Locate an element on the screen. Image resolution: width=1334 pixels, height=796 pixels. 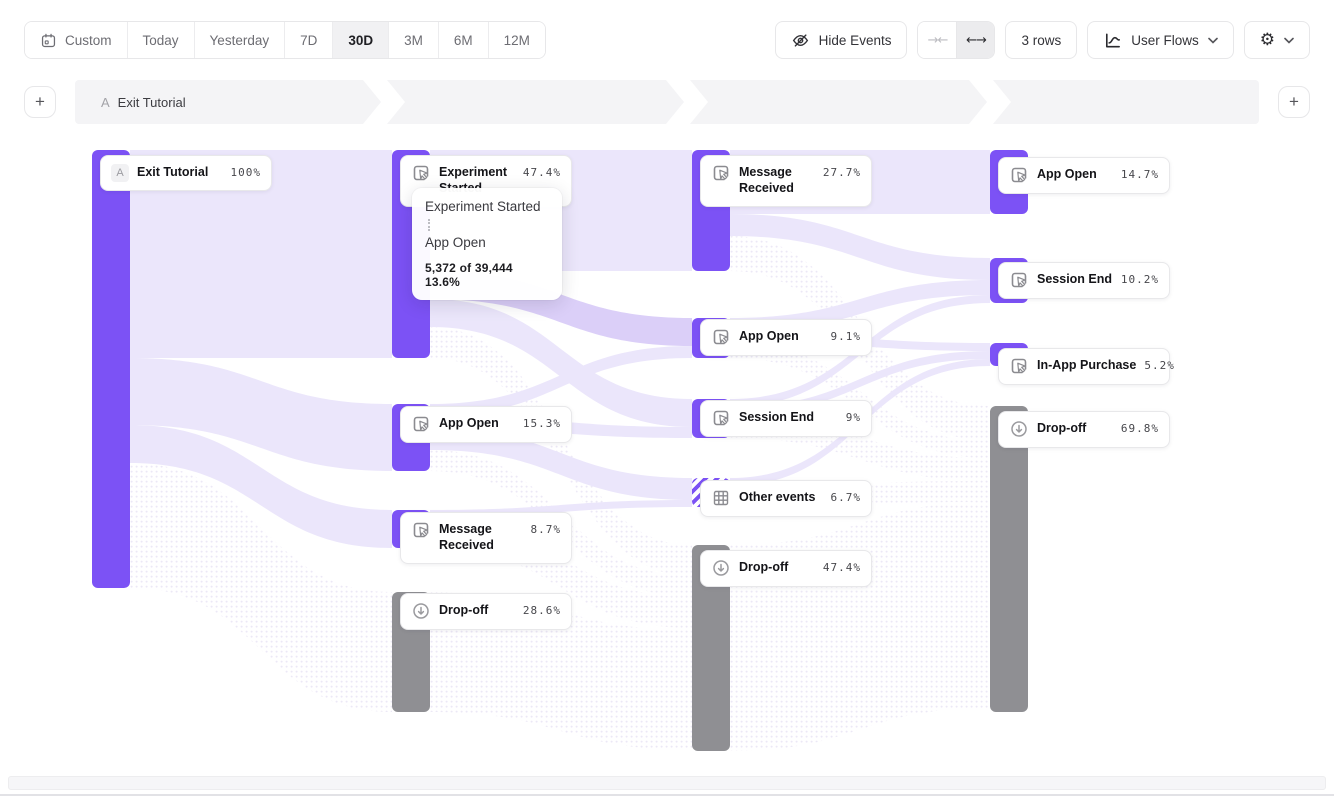
collapse-columns-button: →← is located at coordinates (937, 40).